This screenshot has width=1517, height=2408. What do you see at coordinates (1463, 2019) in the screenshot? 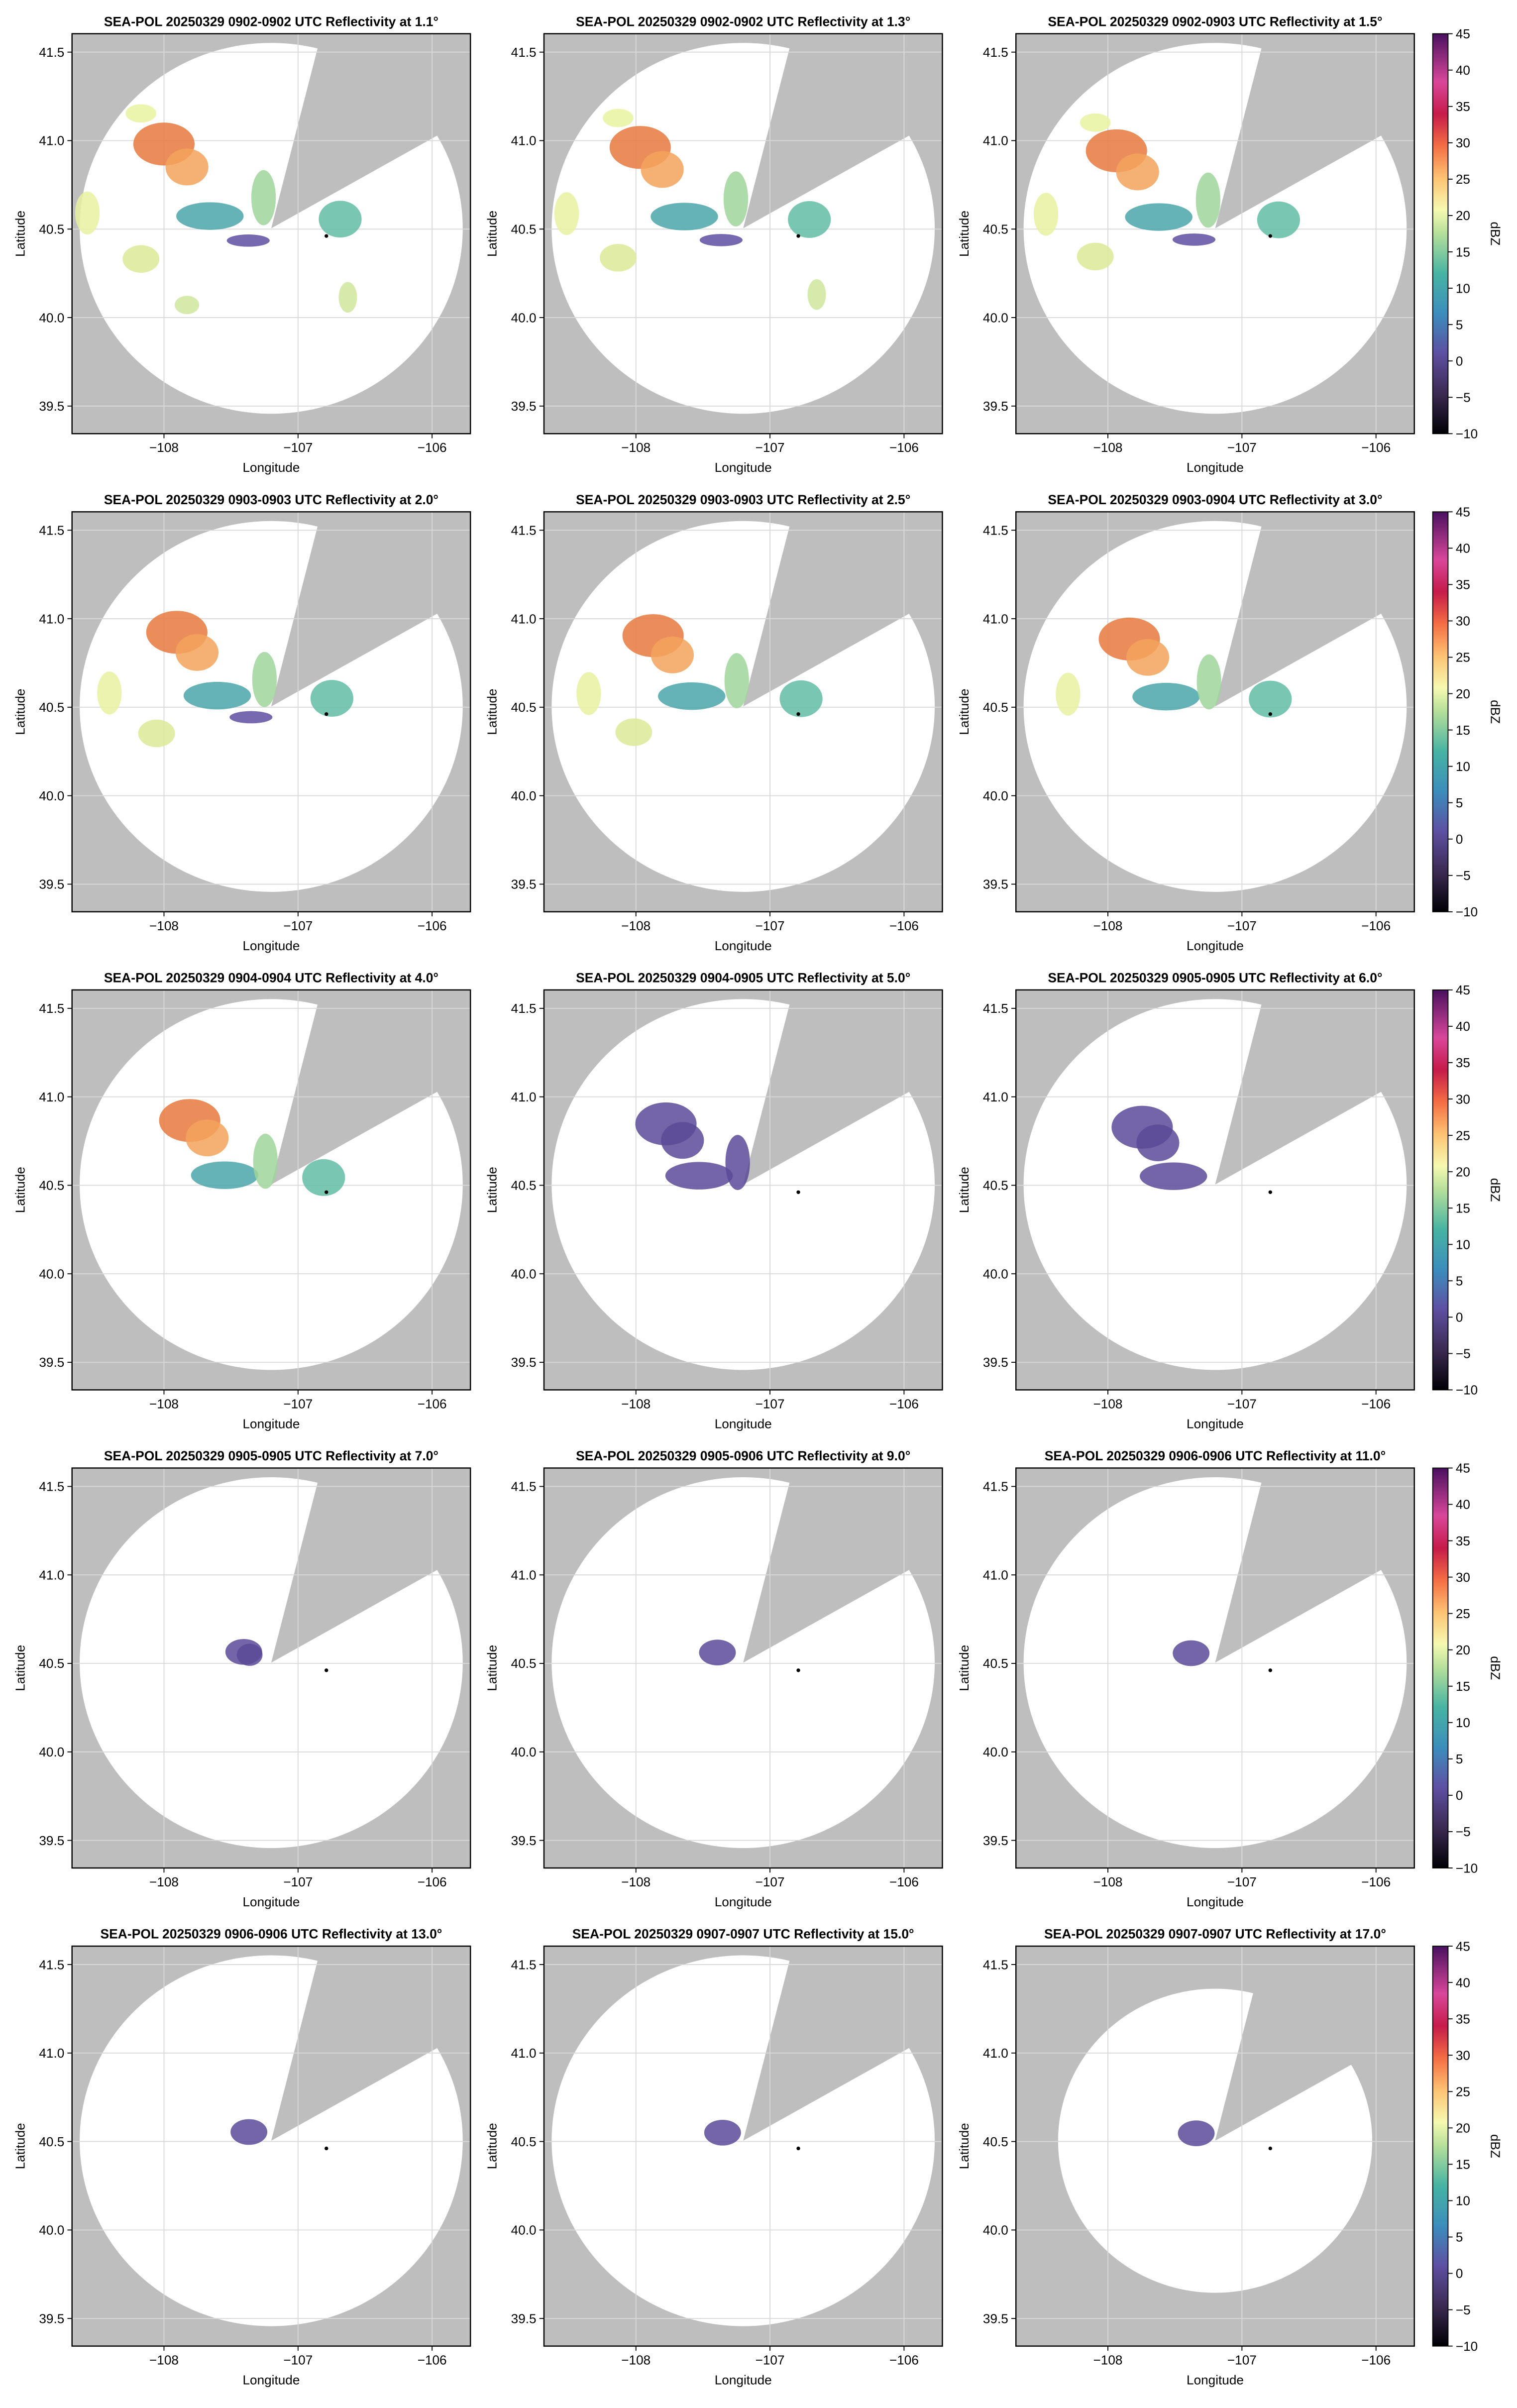
I see `colorbar-tick-label: 35` at bounding box center [1463, 2019].